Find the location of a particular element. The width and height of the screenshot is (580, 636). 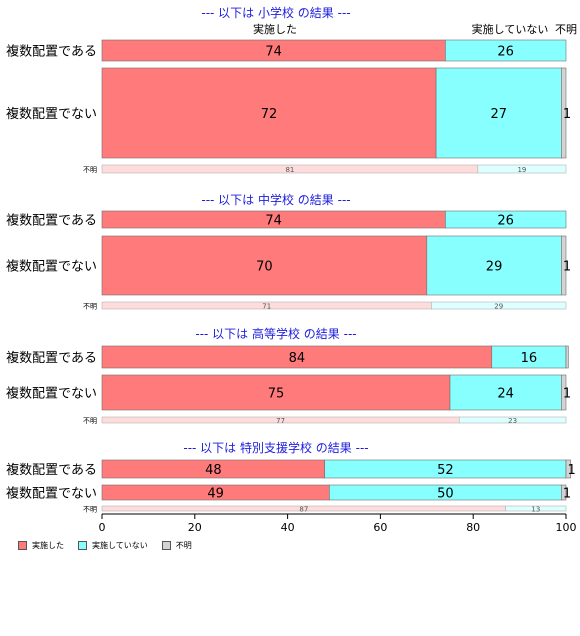

chart-legend: 実施した 実施していない 不明 is located at coordinates (112, 545).